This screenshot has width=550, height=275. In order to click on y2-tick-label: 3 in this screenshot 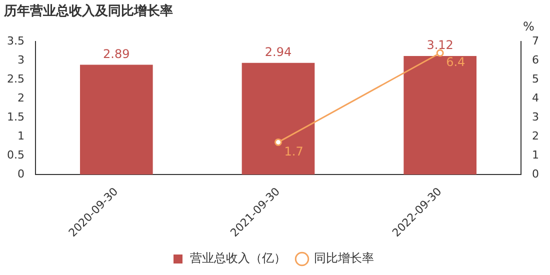, I will do `click(535, 117)`.